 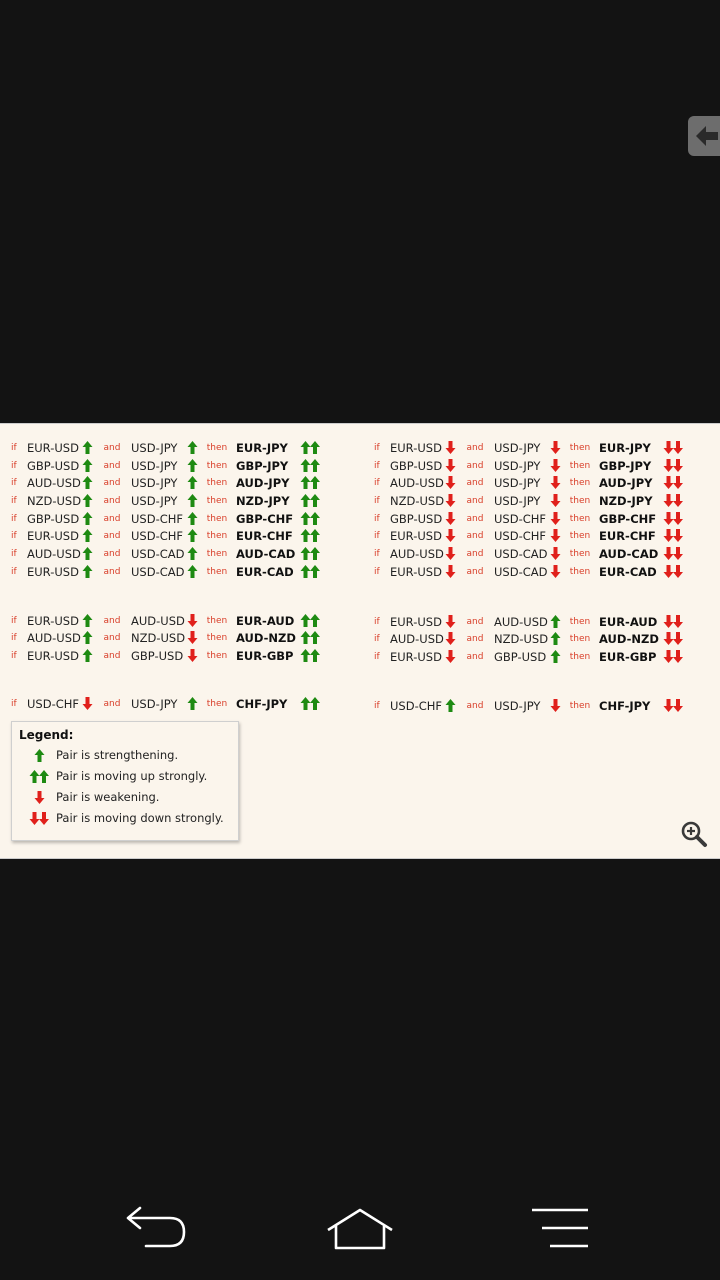 I want to click on rule-row: if AUD-USD and USD-CAD then AUD-CAD, so click(x=165, y=553).